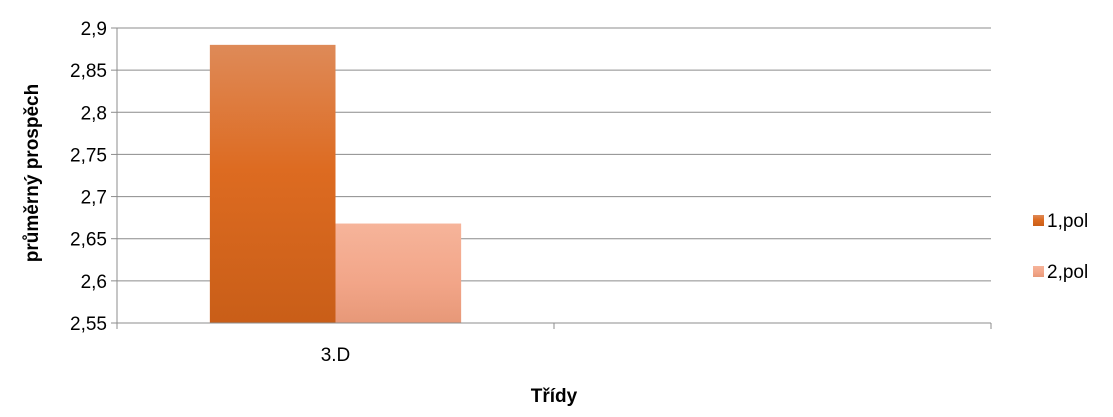 This screenshot has height=417, width=1113. I want to click on y-tick-label: 2,8, so click(94, 113).